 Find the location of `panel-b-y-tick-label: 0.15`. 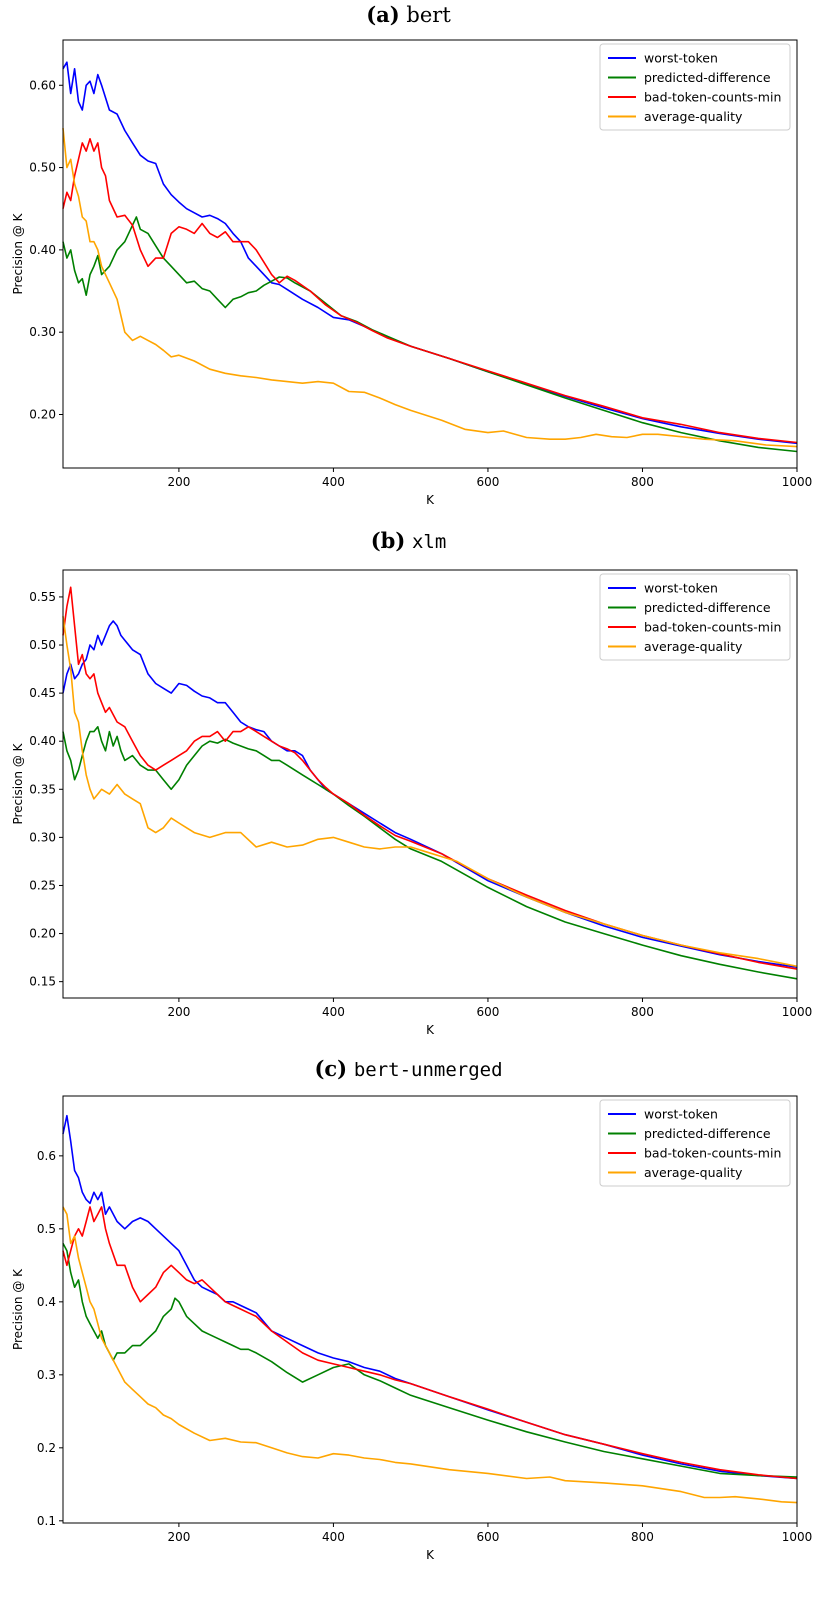

panel-b-y-tick-label: 0.15 is located at coordinates (42, 982).